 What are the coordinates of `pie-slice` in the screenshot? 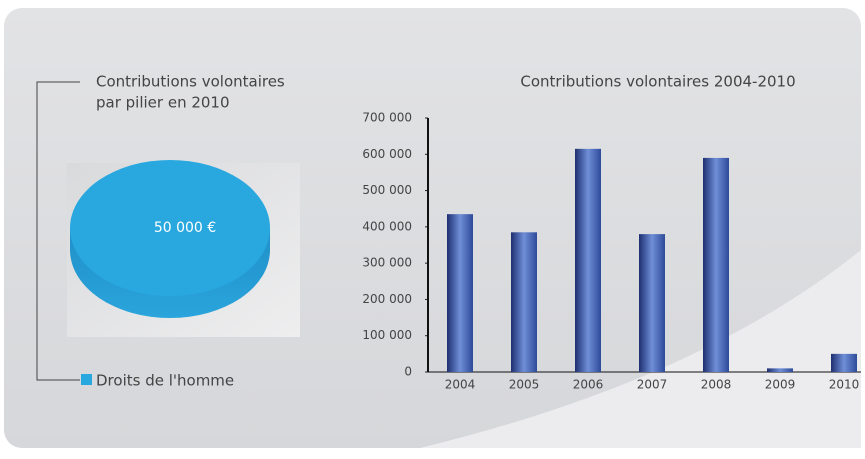 It's located at (170, 228).